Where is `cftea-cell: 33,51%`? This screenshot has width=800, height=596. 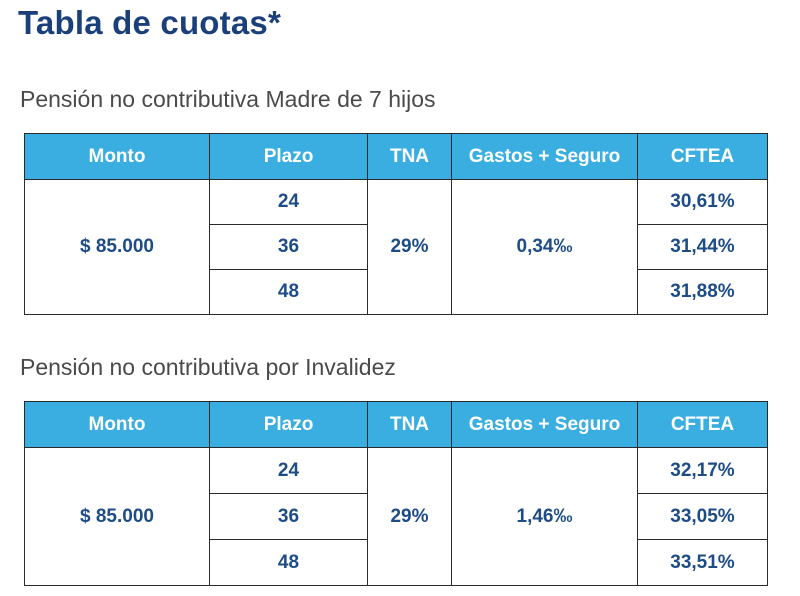
cftea-cell: 33,51% is located at coordinates (702, 562).